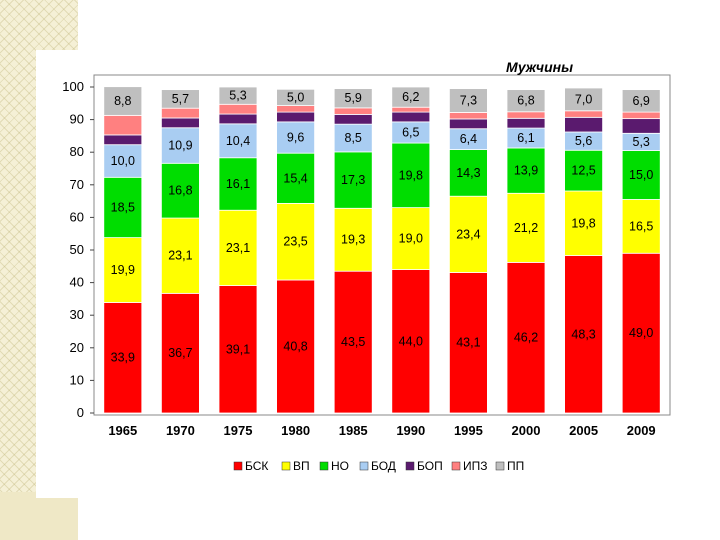 The width and height of the screenshot is (720, 540). What do you see at coordinates (256, 466) in the screenshot?
I see `legend-label: БСК` at bounding box center [256, 466].